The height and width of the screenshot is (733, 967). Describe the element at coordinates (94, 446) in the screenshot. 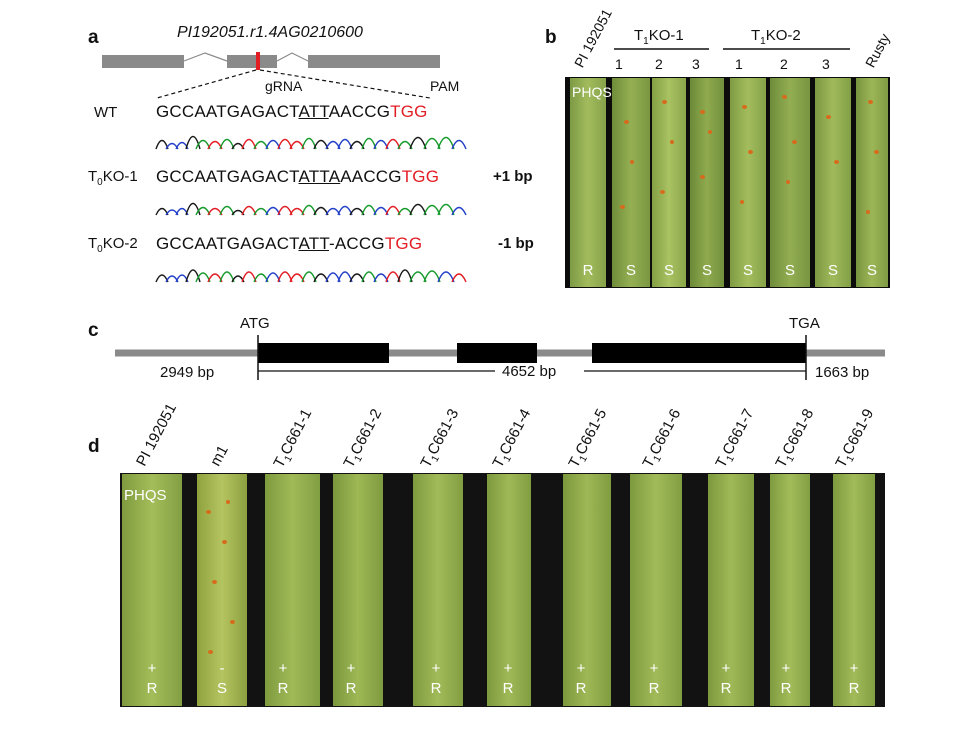

I see `panel-d-letter: d` at that location.